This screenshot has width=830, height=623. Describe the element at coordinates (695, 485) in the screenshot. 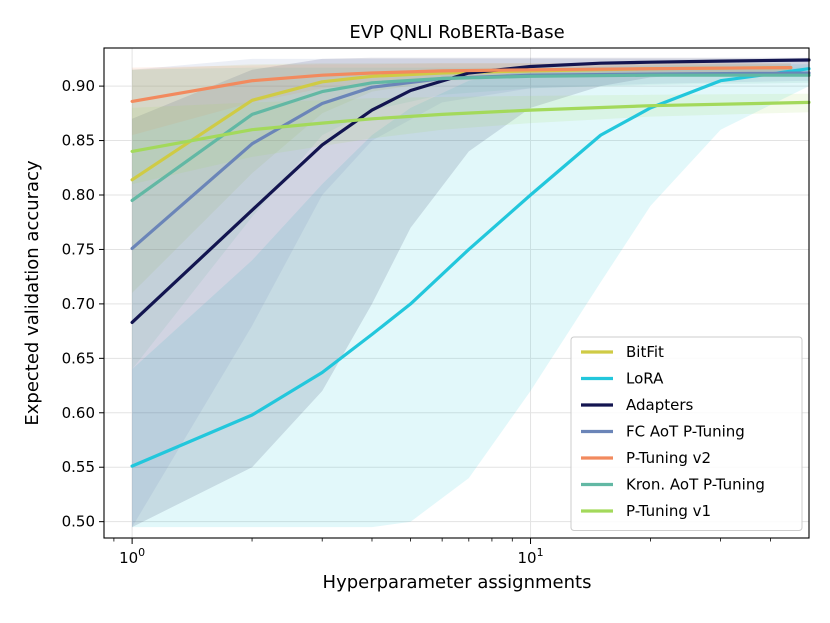

I see `legend-label: Kron. AoT P-Tuning` at that location.